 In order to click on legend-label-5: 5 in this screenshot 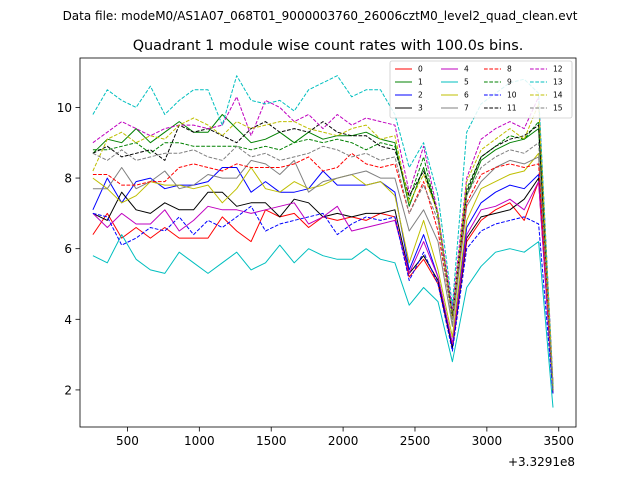, I will do `click(466, 82)`.